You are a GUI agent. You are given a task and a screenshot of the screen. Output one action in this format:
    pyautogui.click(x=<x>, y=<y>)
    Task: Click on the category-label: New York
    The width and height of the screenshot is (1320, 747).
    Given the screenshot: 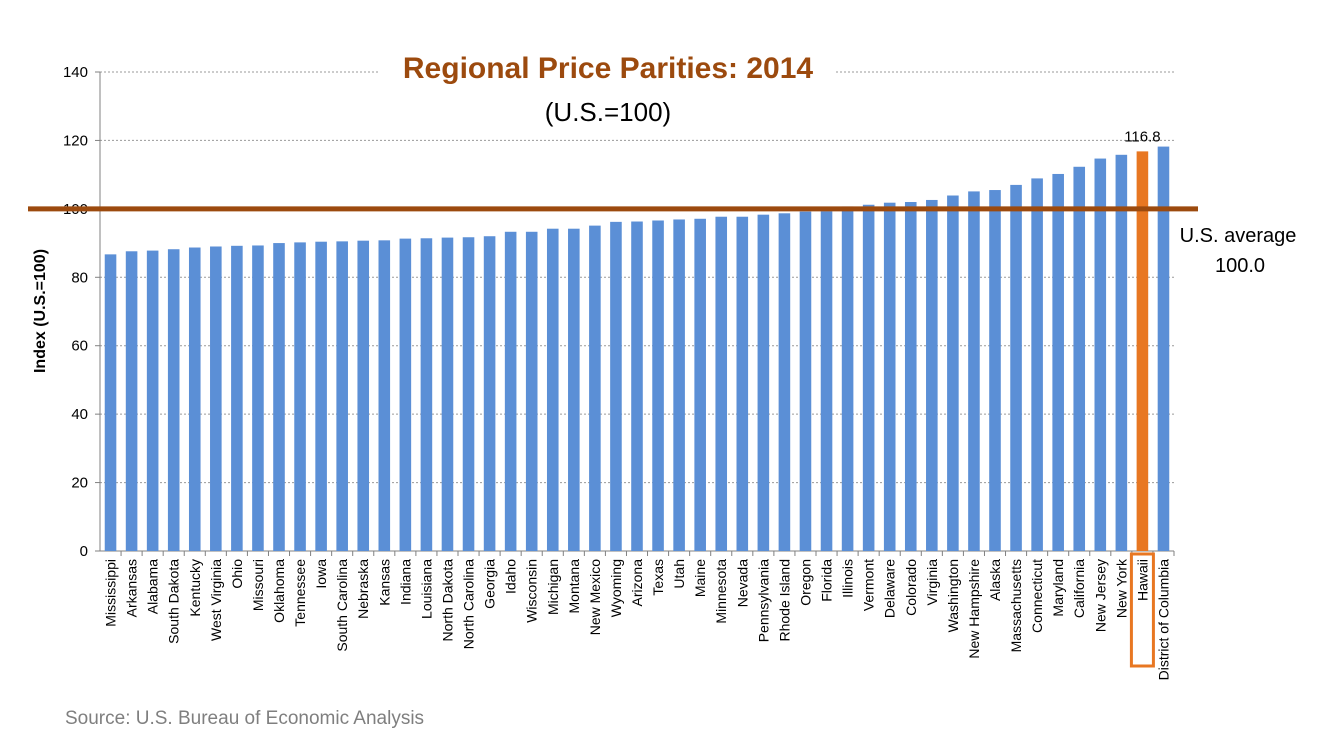 What is the action you would take?
    pyautogui.click(x=1121, y=588)
    